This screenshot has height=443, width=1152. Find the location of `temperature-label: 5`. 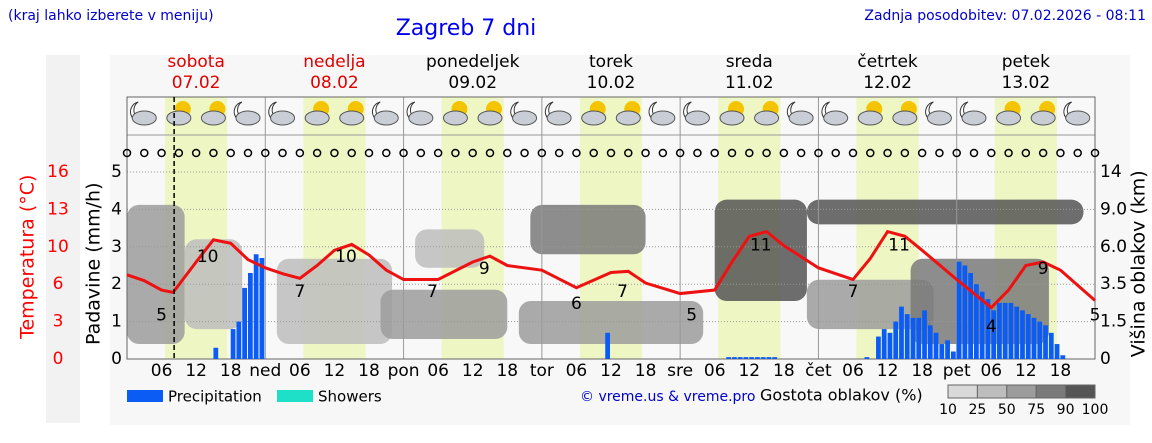

temperature-label: 5 is located at coordinates (691, 316).